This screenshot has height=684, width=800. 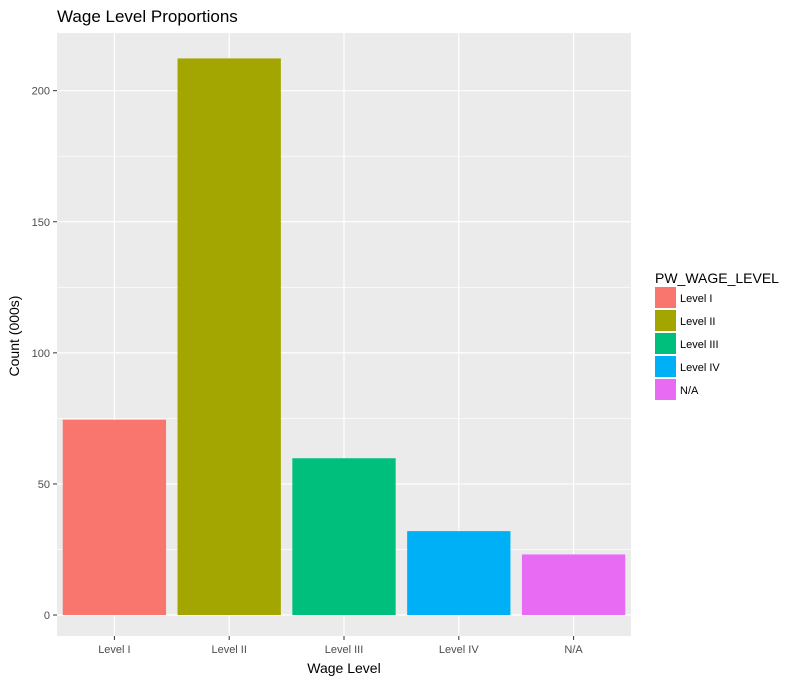 What do you see at coordinates (47, 616) in the screenshot?
I see `y-tick-label: 0` at bounding box center [47, 616].